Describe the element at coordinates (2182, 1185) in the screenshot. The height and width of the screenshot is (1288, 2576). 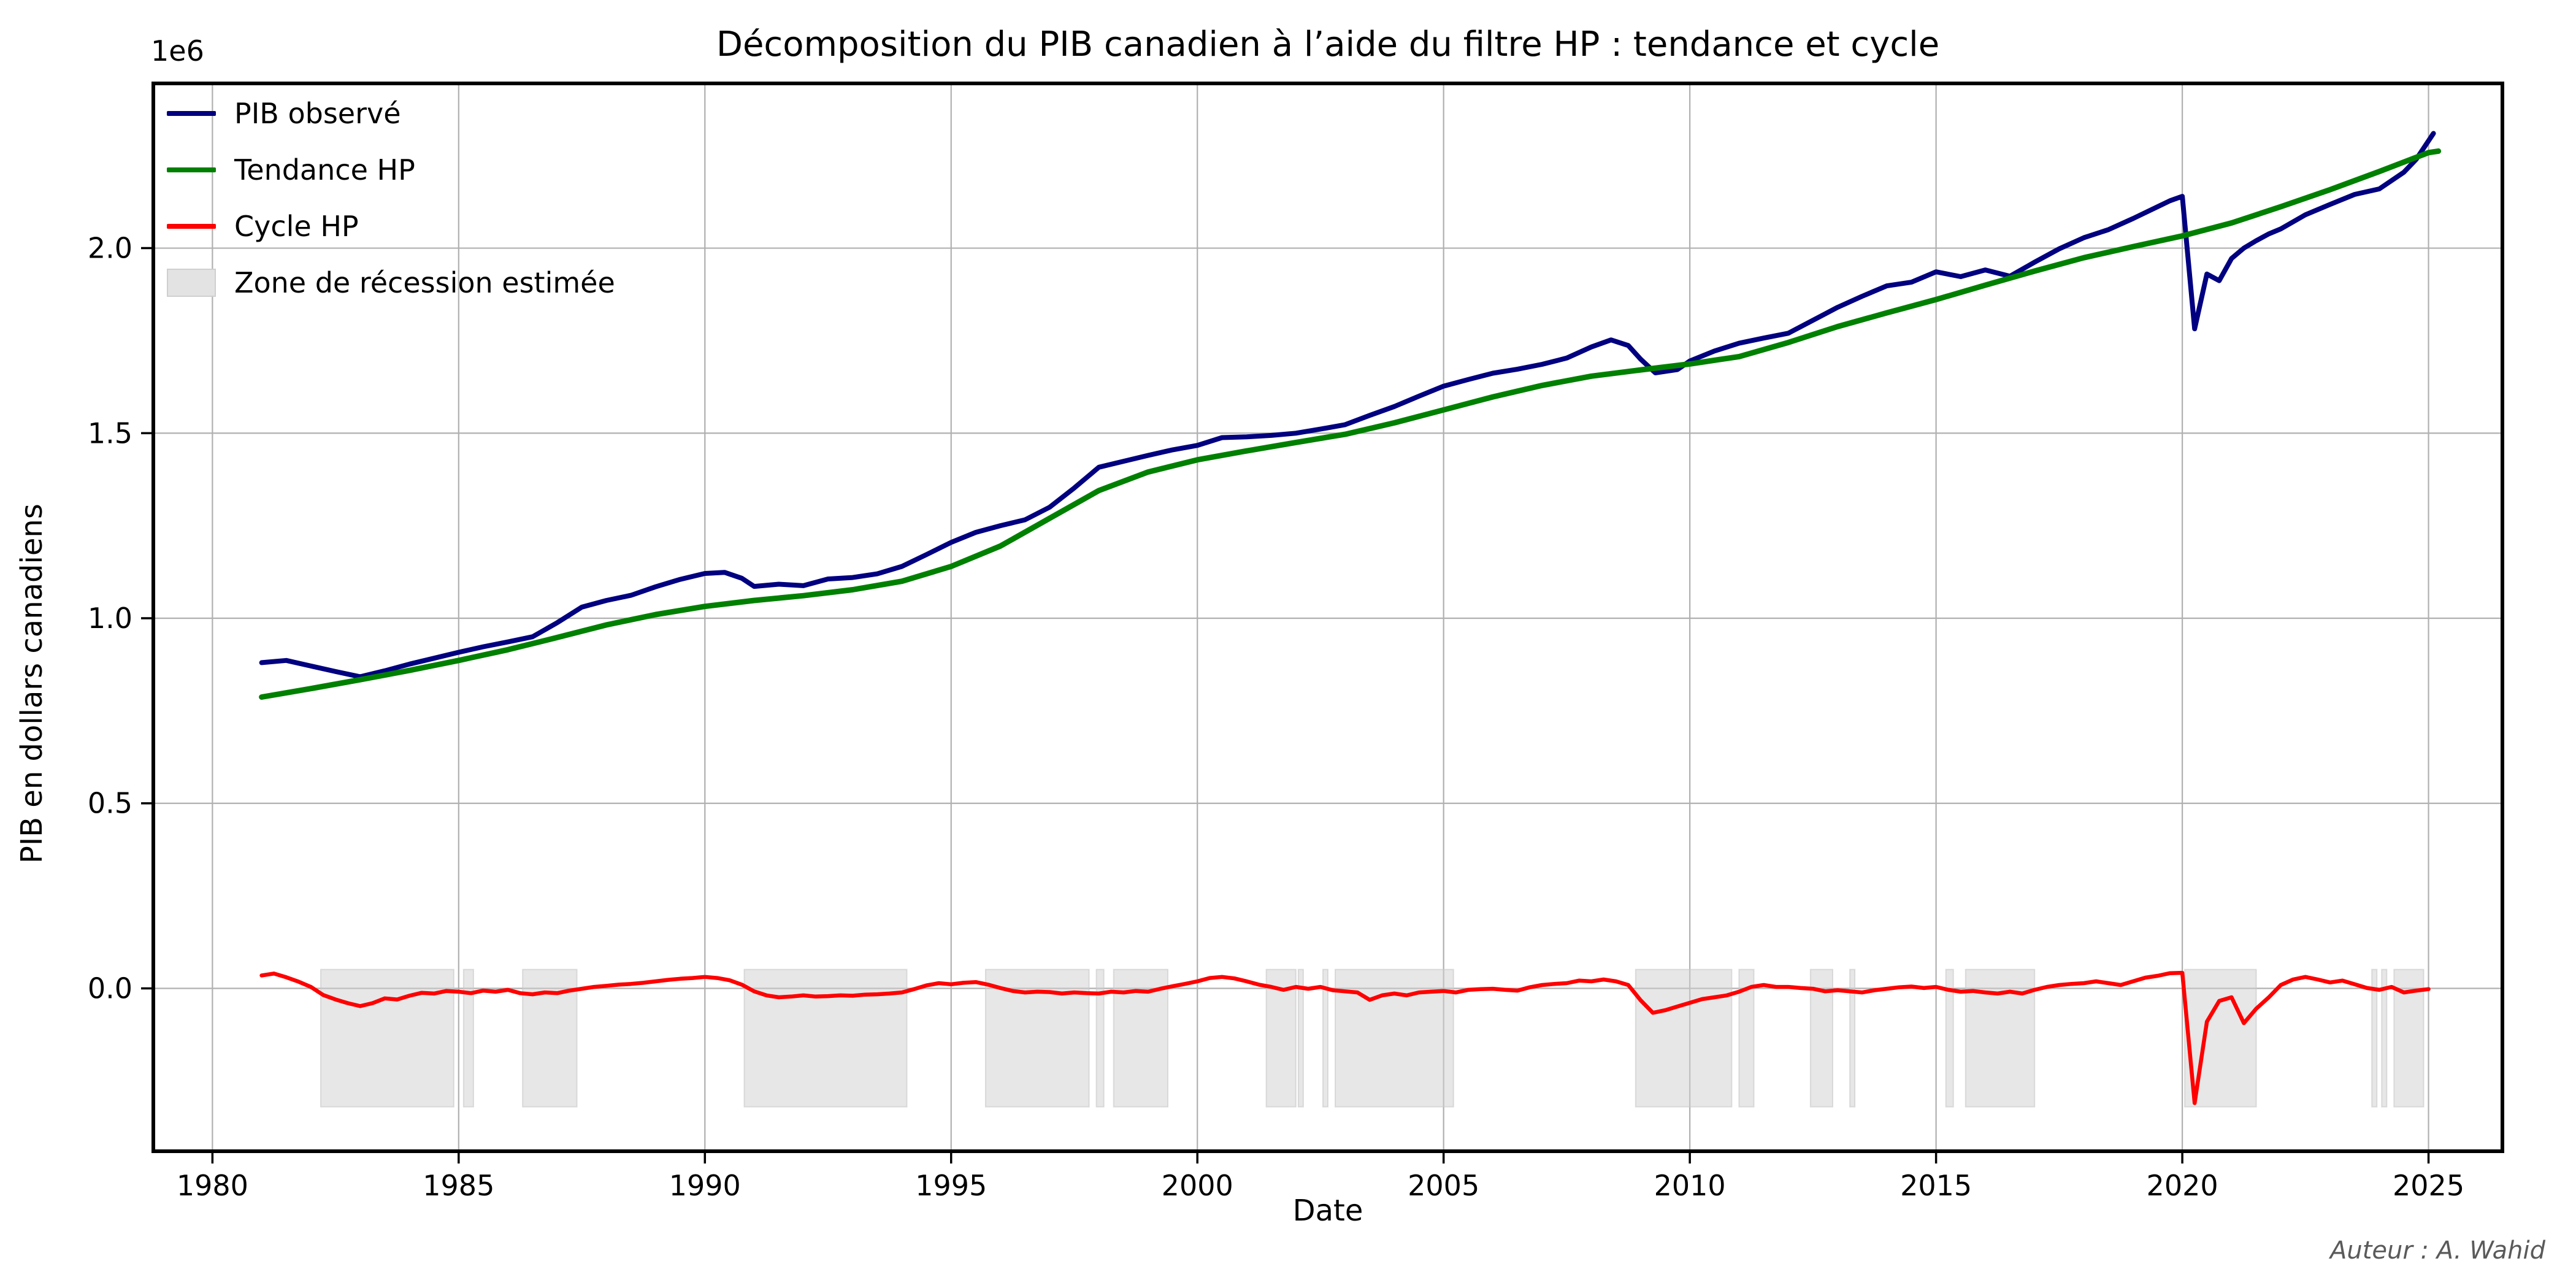
I see `x-tick-label: 2020` at that location.